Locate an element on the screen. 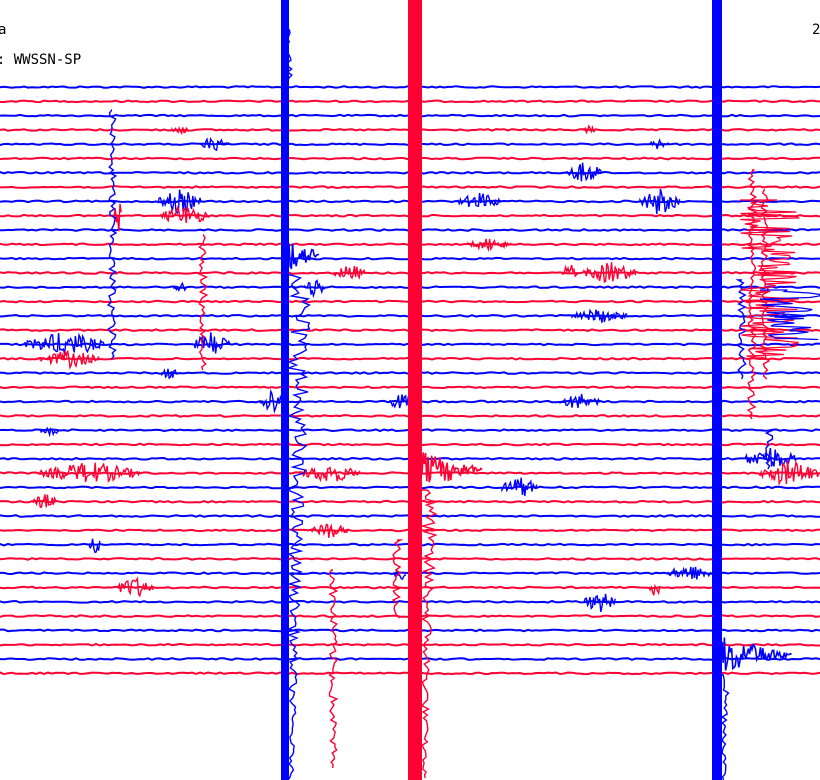  station-label: a is located at coordinates (3, 30).